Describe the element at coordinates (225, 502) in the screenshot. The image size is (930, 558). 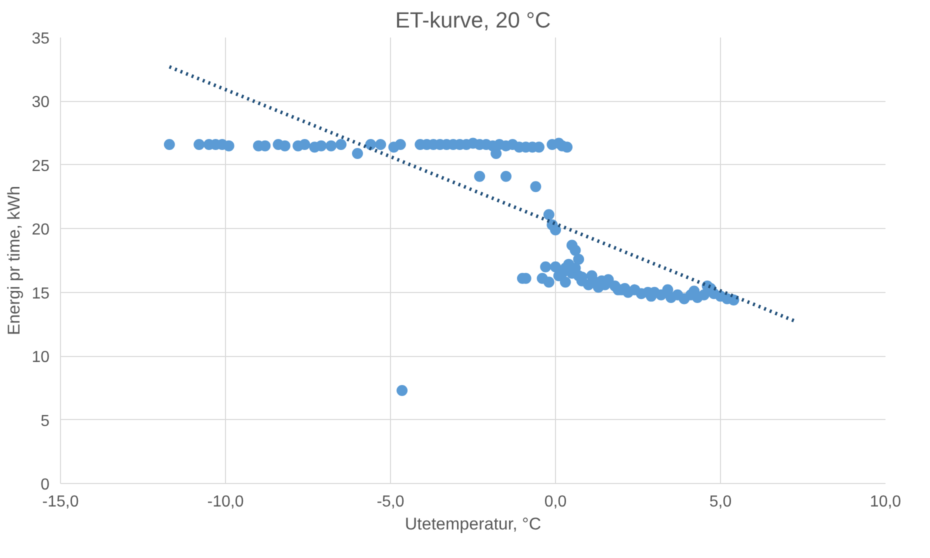
I see `x-tick-label: -10,0` at that location.